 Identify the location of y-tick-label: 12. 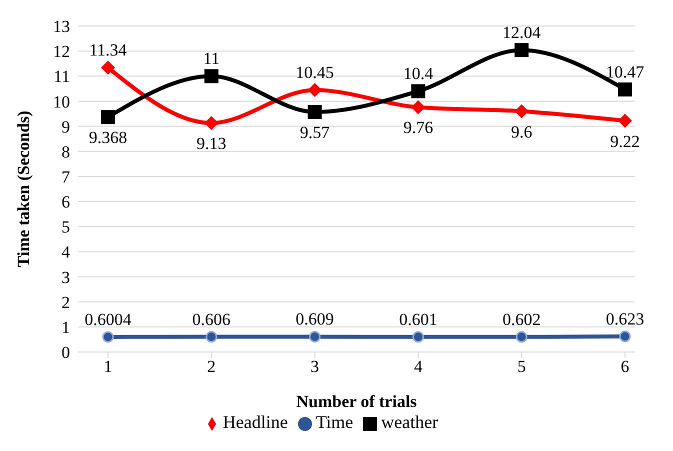
(61, 52).